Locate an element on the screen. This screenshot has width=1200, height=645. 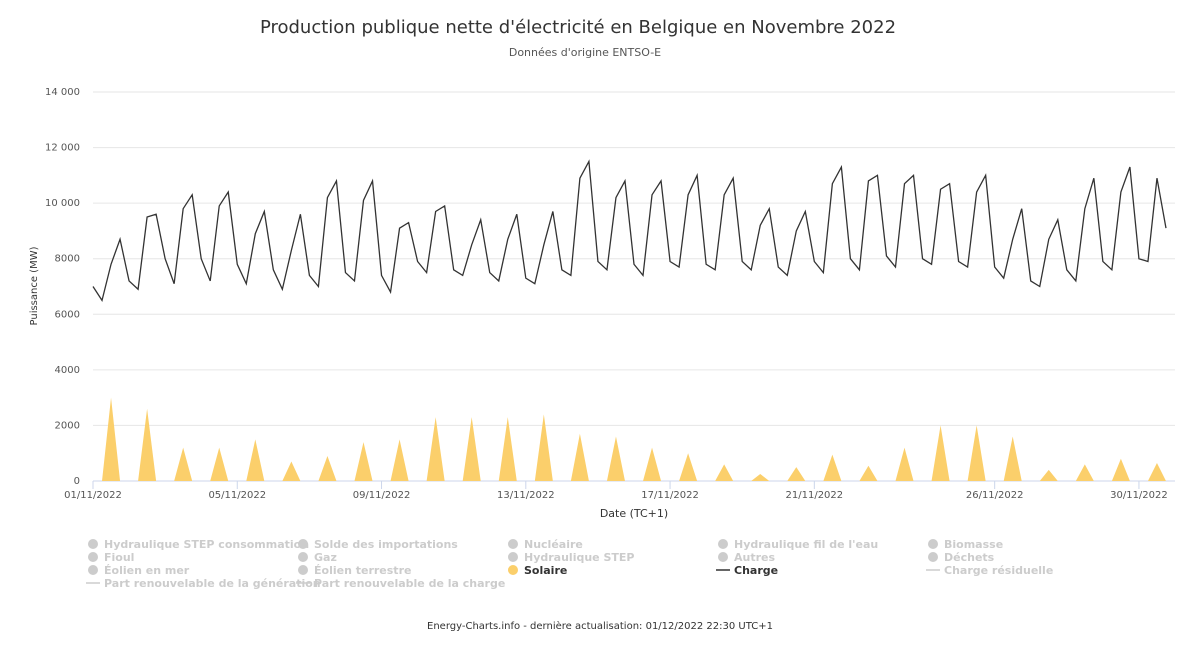
legend-label: Fioul is located at coordinates (119, 557).